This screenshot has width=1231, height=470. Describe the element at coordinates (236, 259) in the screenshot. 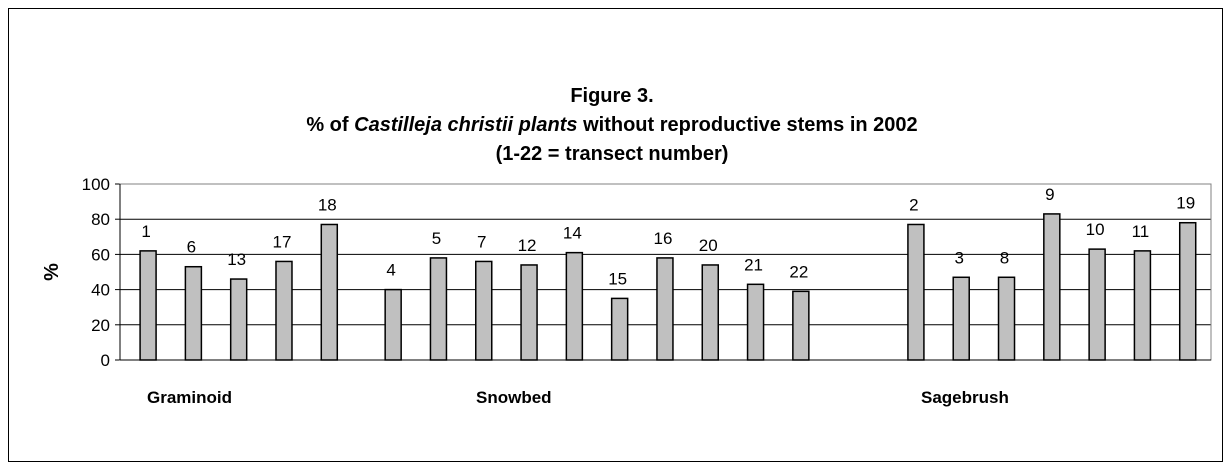

I see `bar-label: 13` at that location.